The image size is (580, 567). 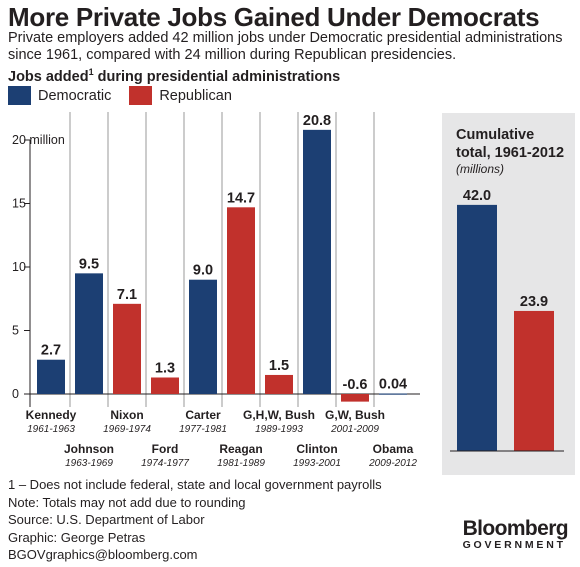 I want to click on chart-label-text: Jobs added, so click(x=48, y=76).